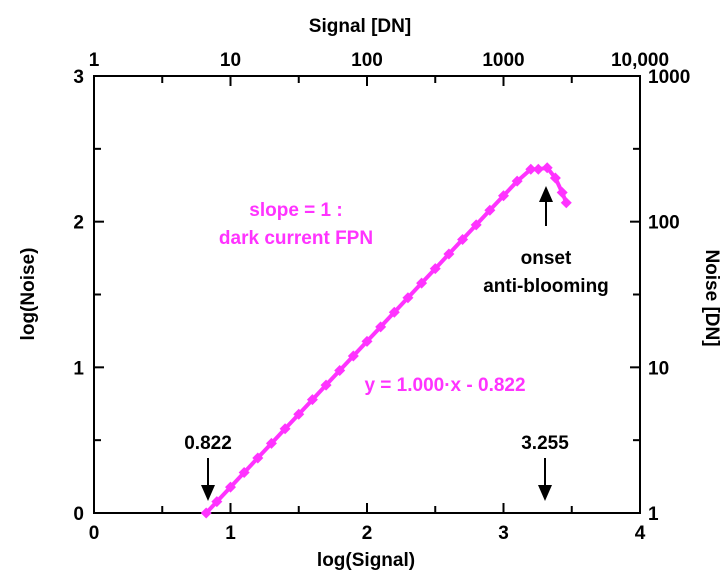 This screenshot has width=724, height=578. Describe the element at coordinates (78, 368) in the screenshot. I see `y-tick-label: 1` at that location.